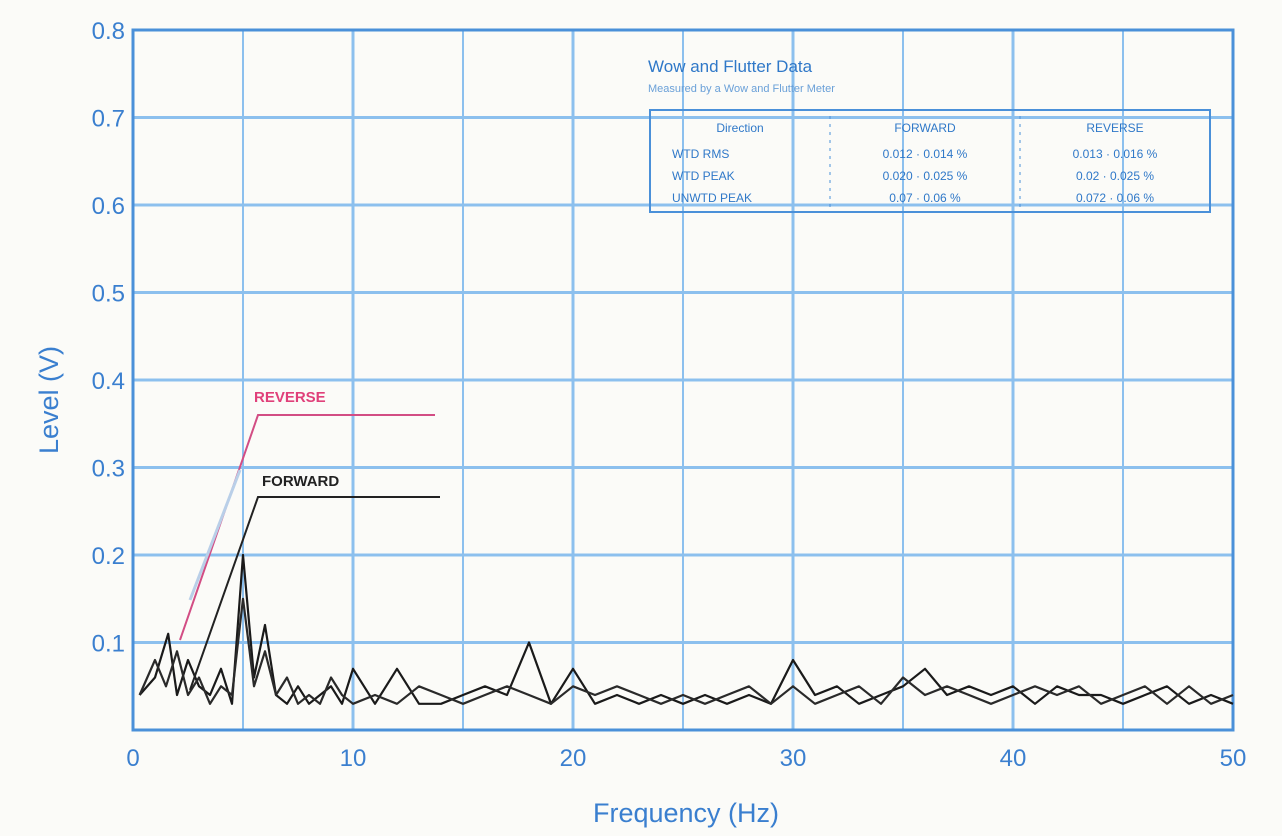 The height and width of the screenshot is (836, 1282). What do you see at coordinates (300, 481) in the screenshot?
I see `forward-series-label: FORWARD` at bounding box center [300, 481].